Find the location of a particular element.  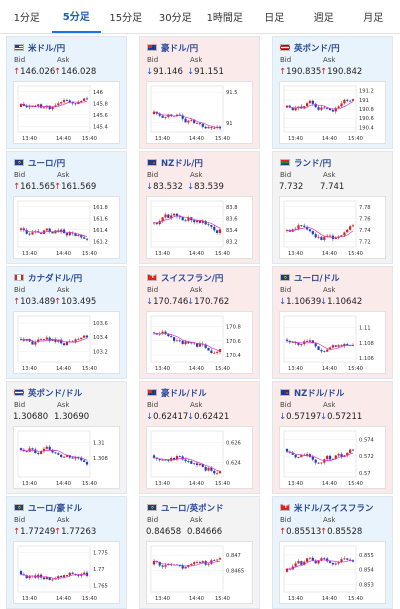

price-chart: 146 145.8 145.6 145.4 13:40 14:40 15:40 is located at coordinates (66, 112).